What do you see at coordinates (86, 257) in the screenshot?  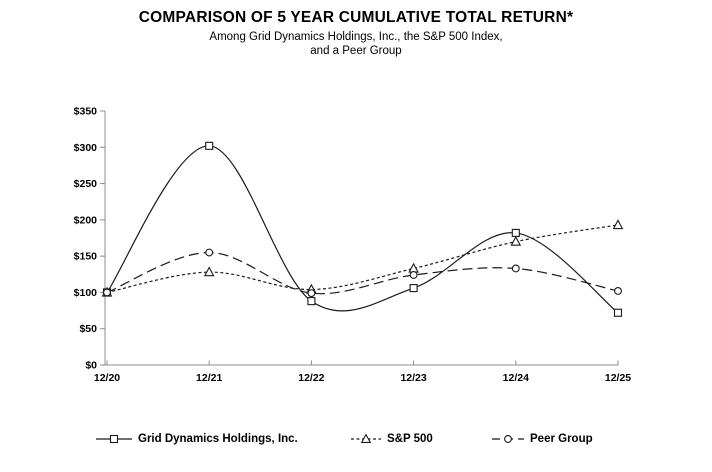 I see `y-tick-label: $150` at bounding box center [86, 257].